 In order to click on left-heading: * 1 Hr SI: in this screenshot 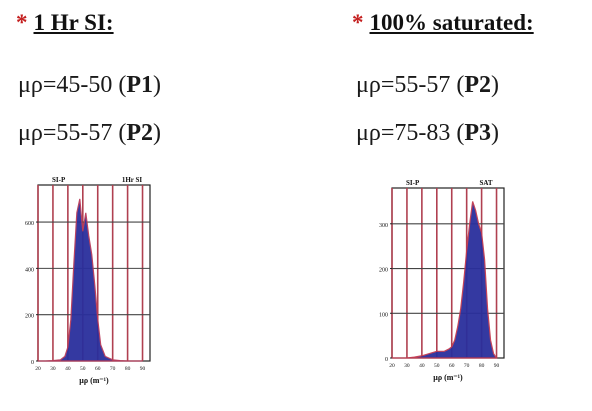, I will do `click(65, 22)`.